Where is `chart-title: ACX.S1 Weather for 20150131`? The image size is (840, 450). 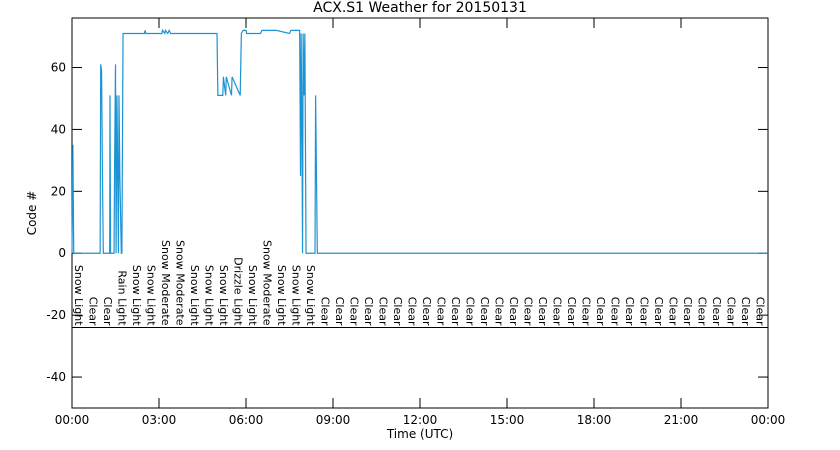 chart-title: ACX.S1 Weather for 20150131 is located at coordinates (420, 8).